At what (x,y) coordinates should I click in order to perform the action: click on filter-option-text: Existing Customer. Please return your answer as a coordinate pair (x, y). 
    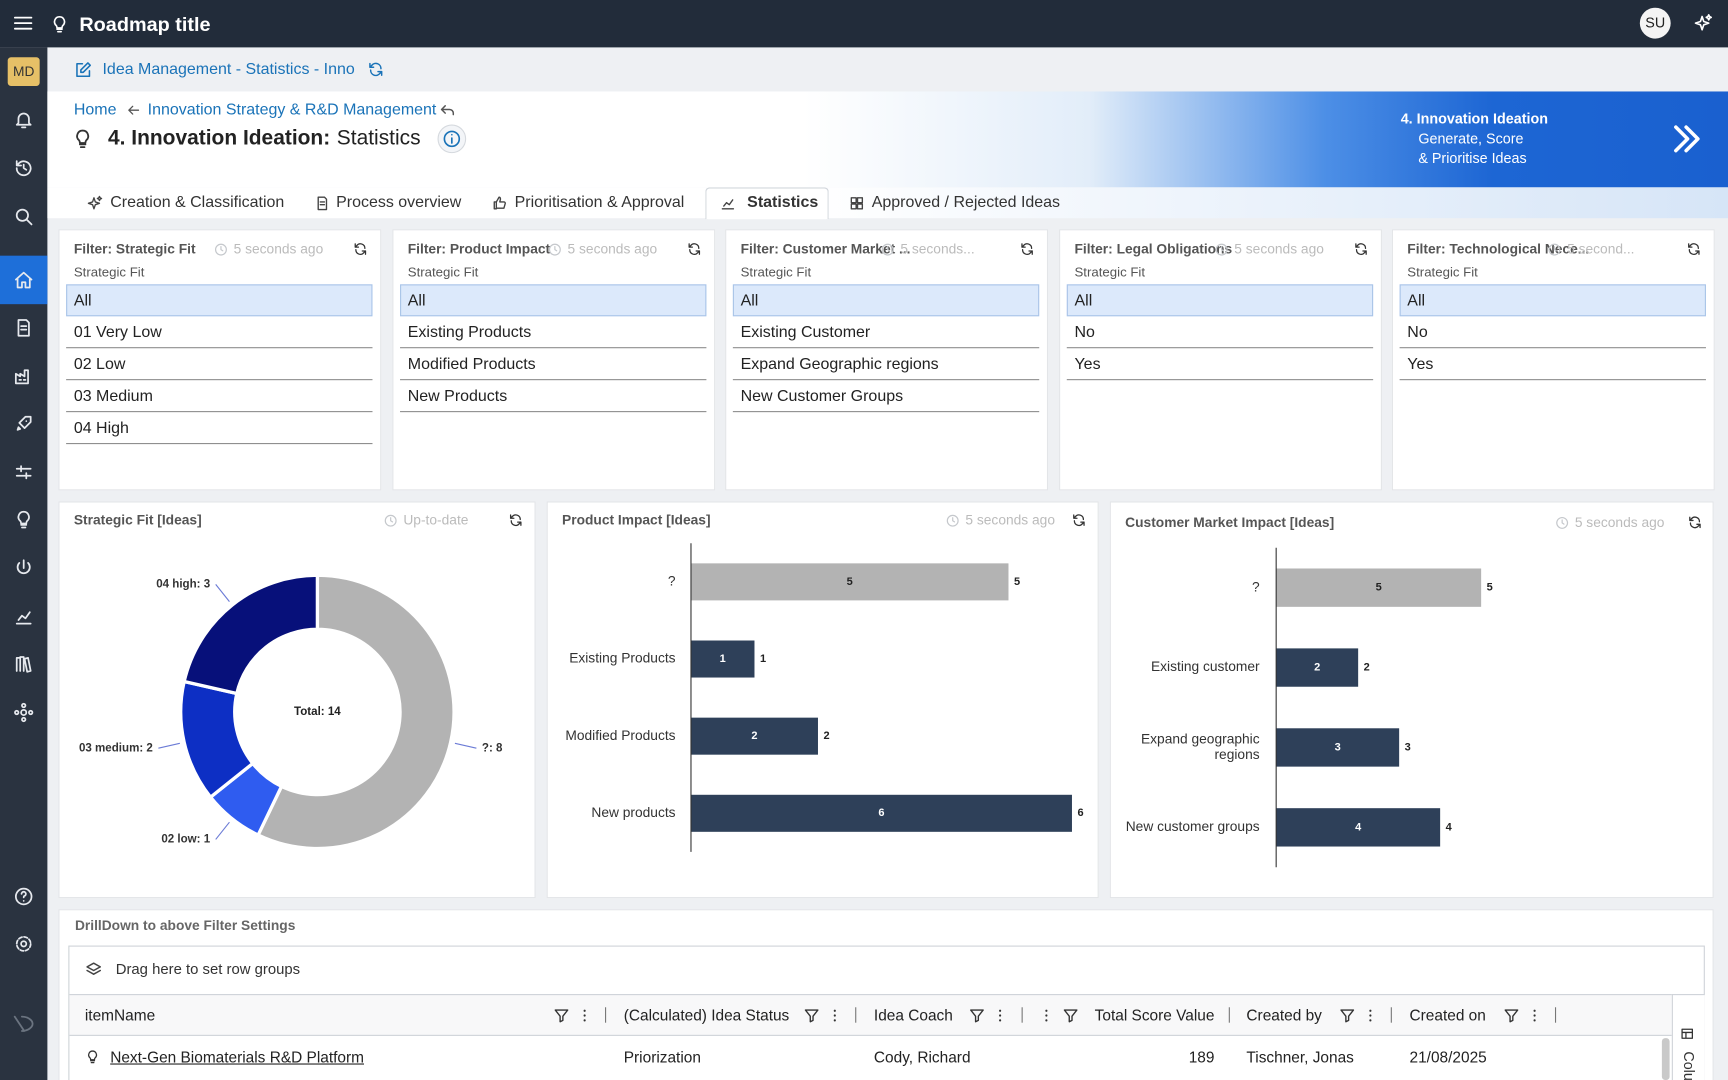
    Looking at the image, I should click on (805, 333).